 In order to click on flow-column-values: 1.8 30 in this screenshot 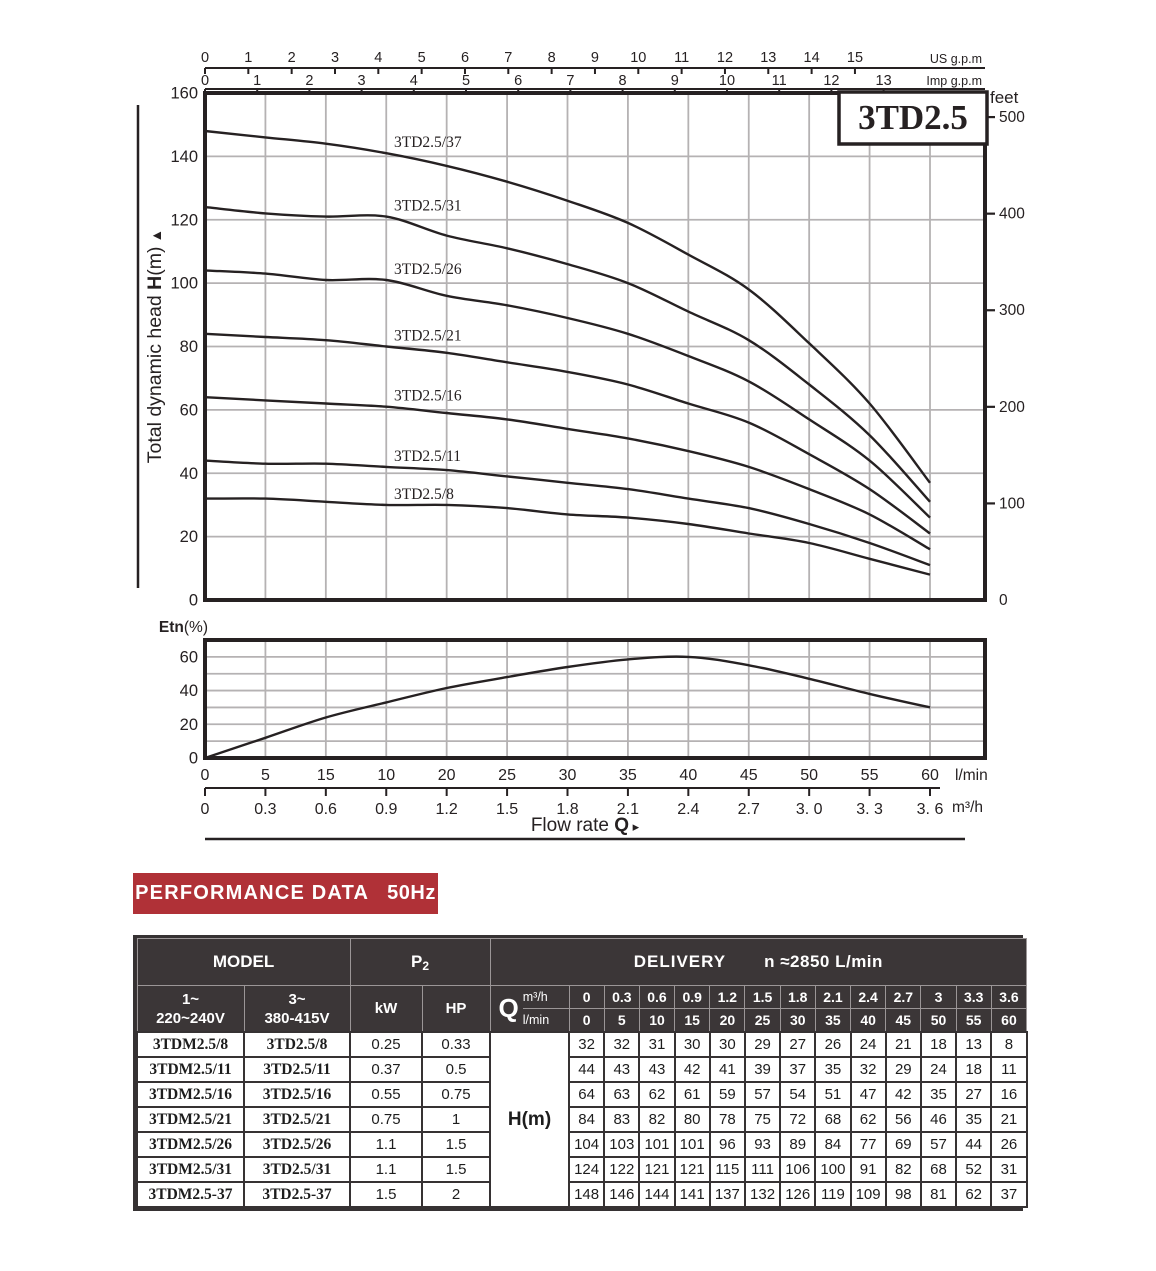, I will do `click(797, 1008)`.